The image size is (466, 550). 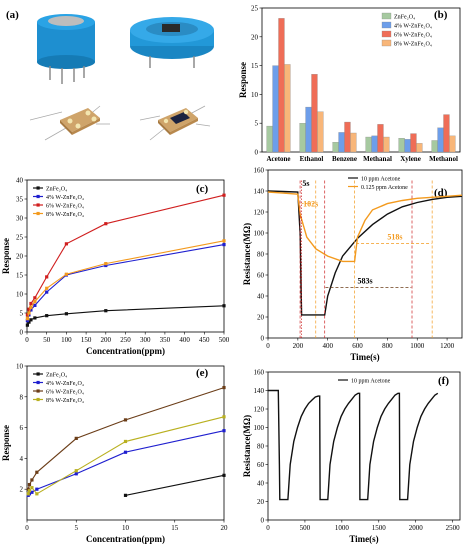 I want to click on y-tick-label: 25, so click(x=20, y=238).